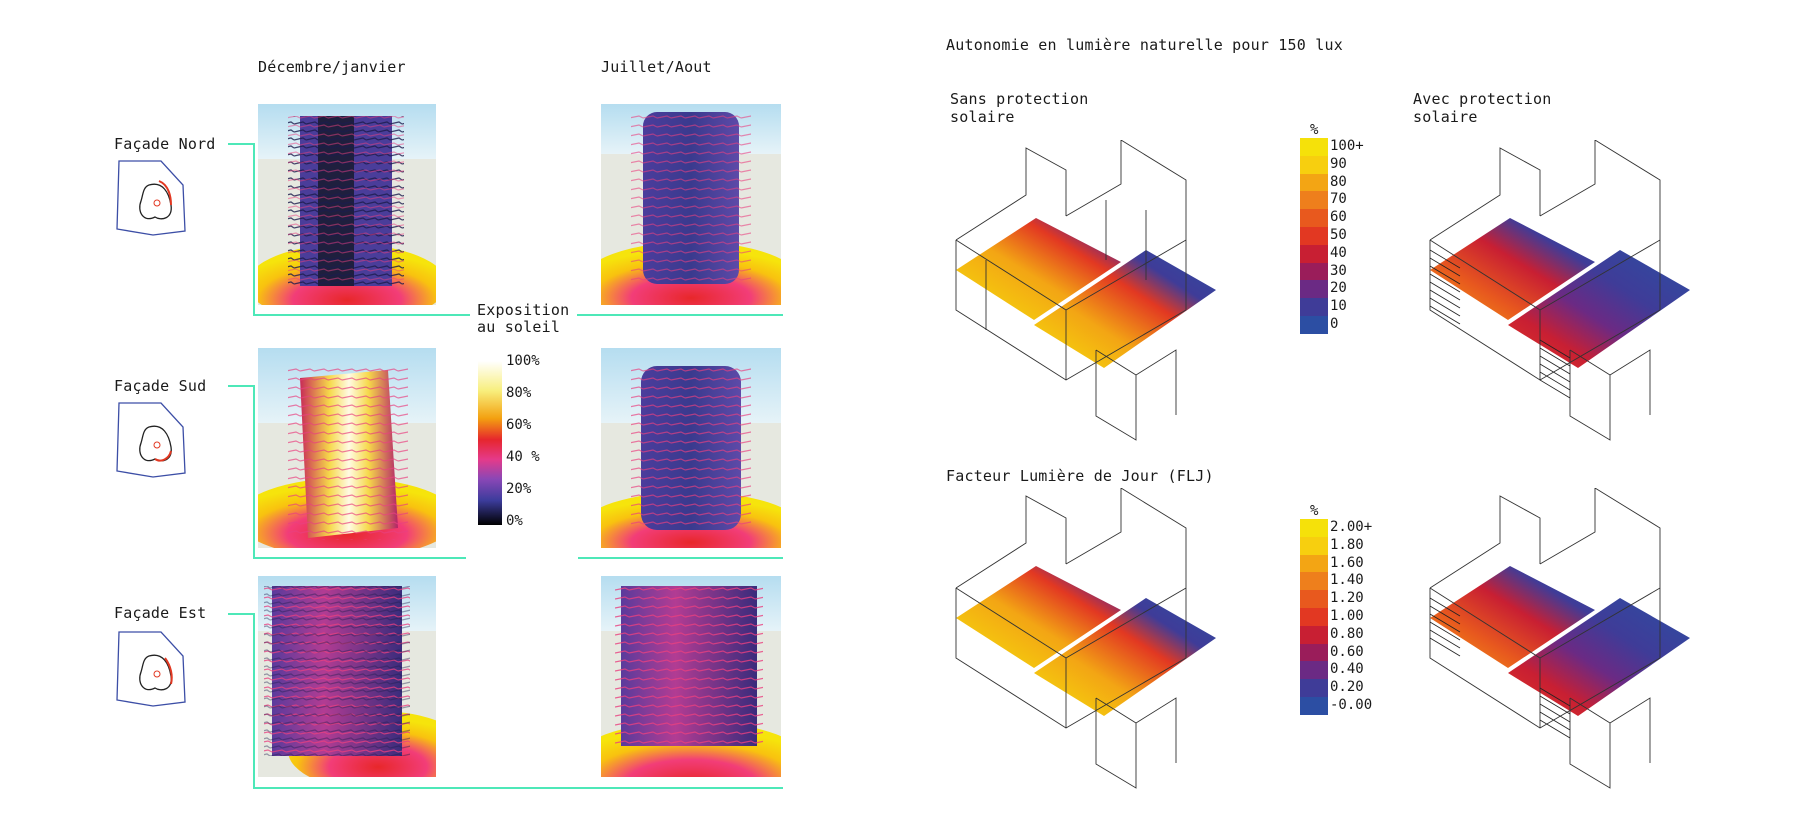 The height and width of the screenshot is (839, 1800). What do you see at coordinates (1314, 130) in the screenshot?
I see `autonomy-legend-unit: %` at bounding box center [1314, 130].